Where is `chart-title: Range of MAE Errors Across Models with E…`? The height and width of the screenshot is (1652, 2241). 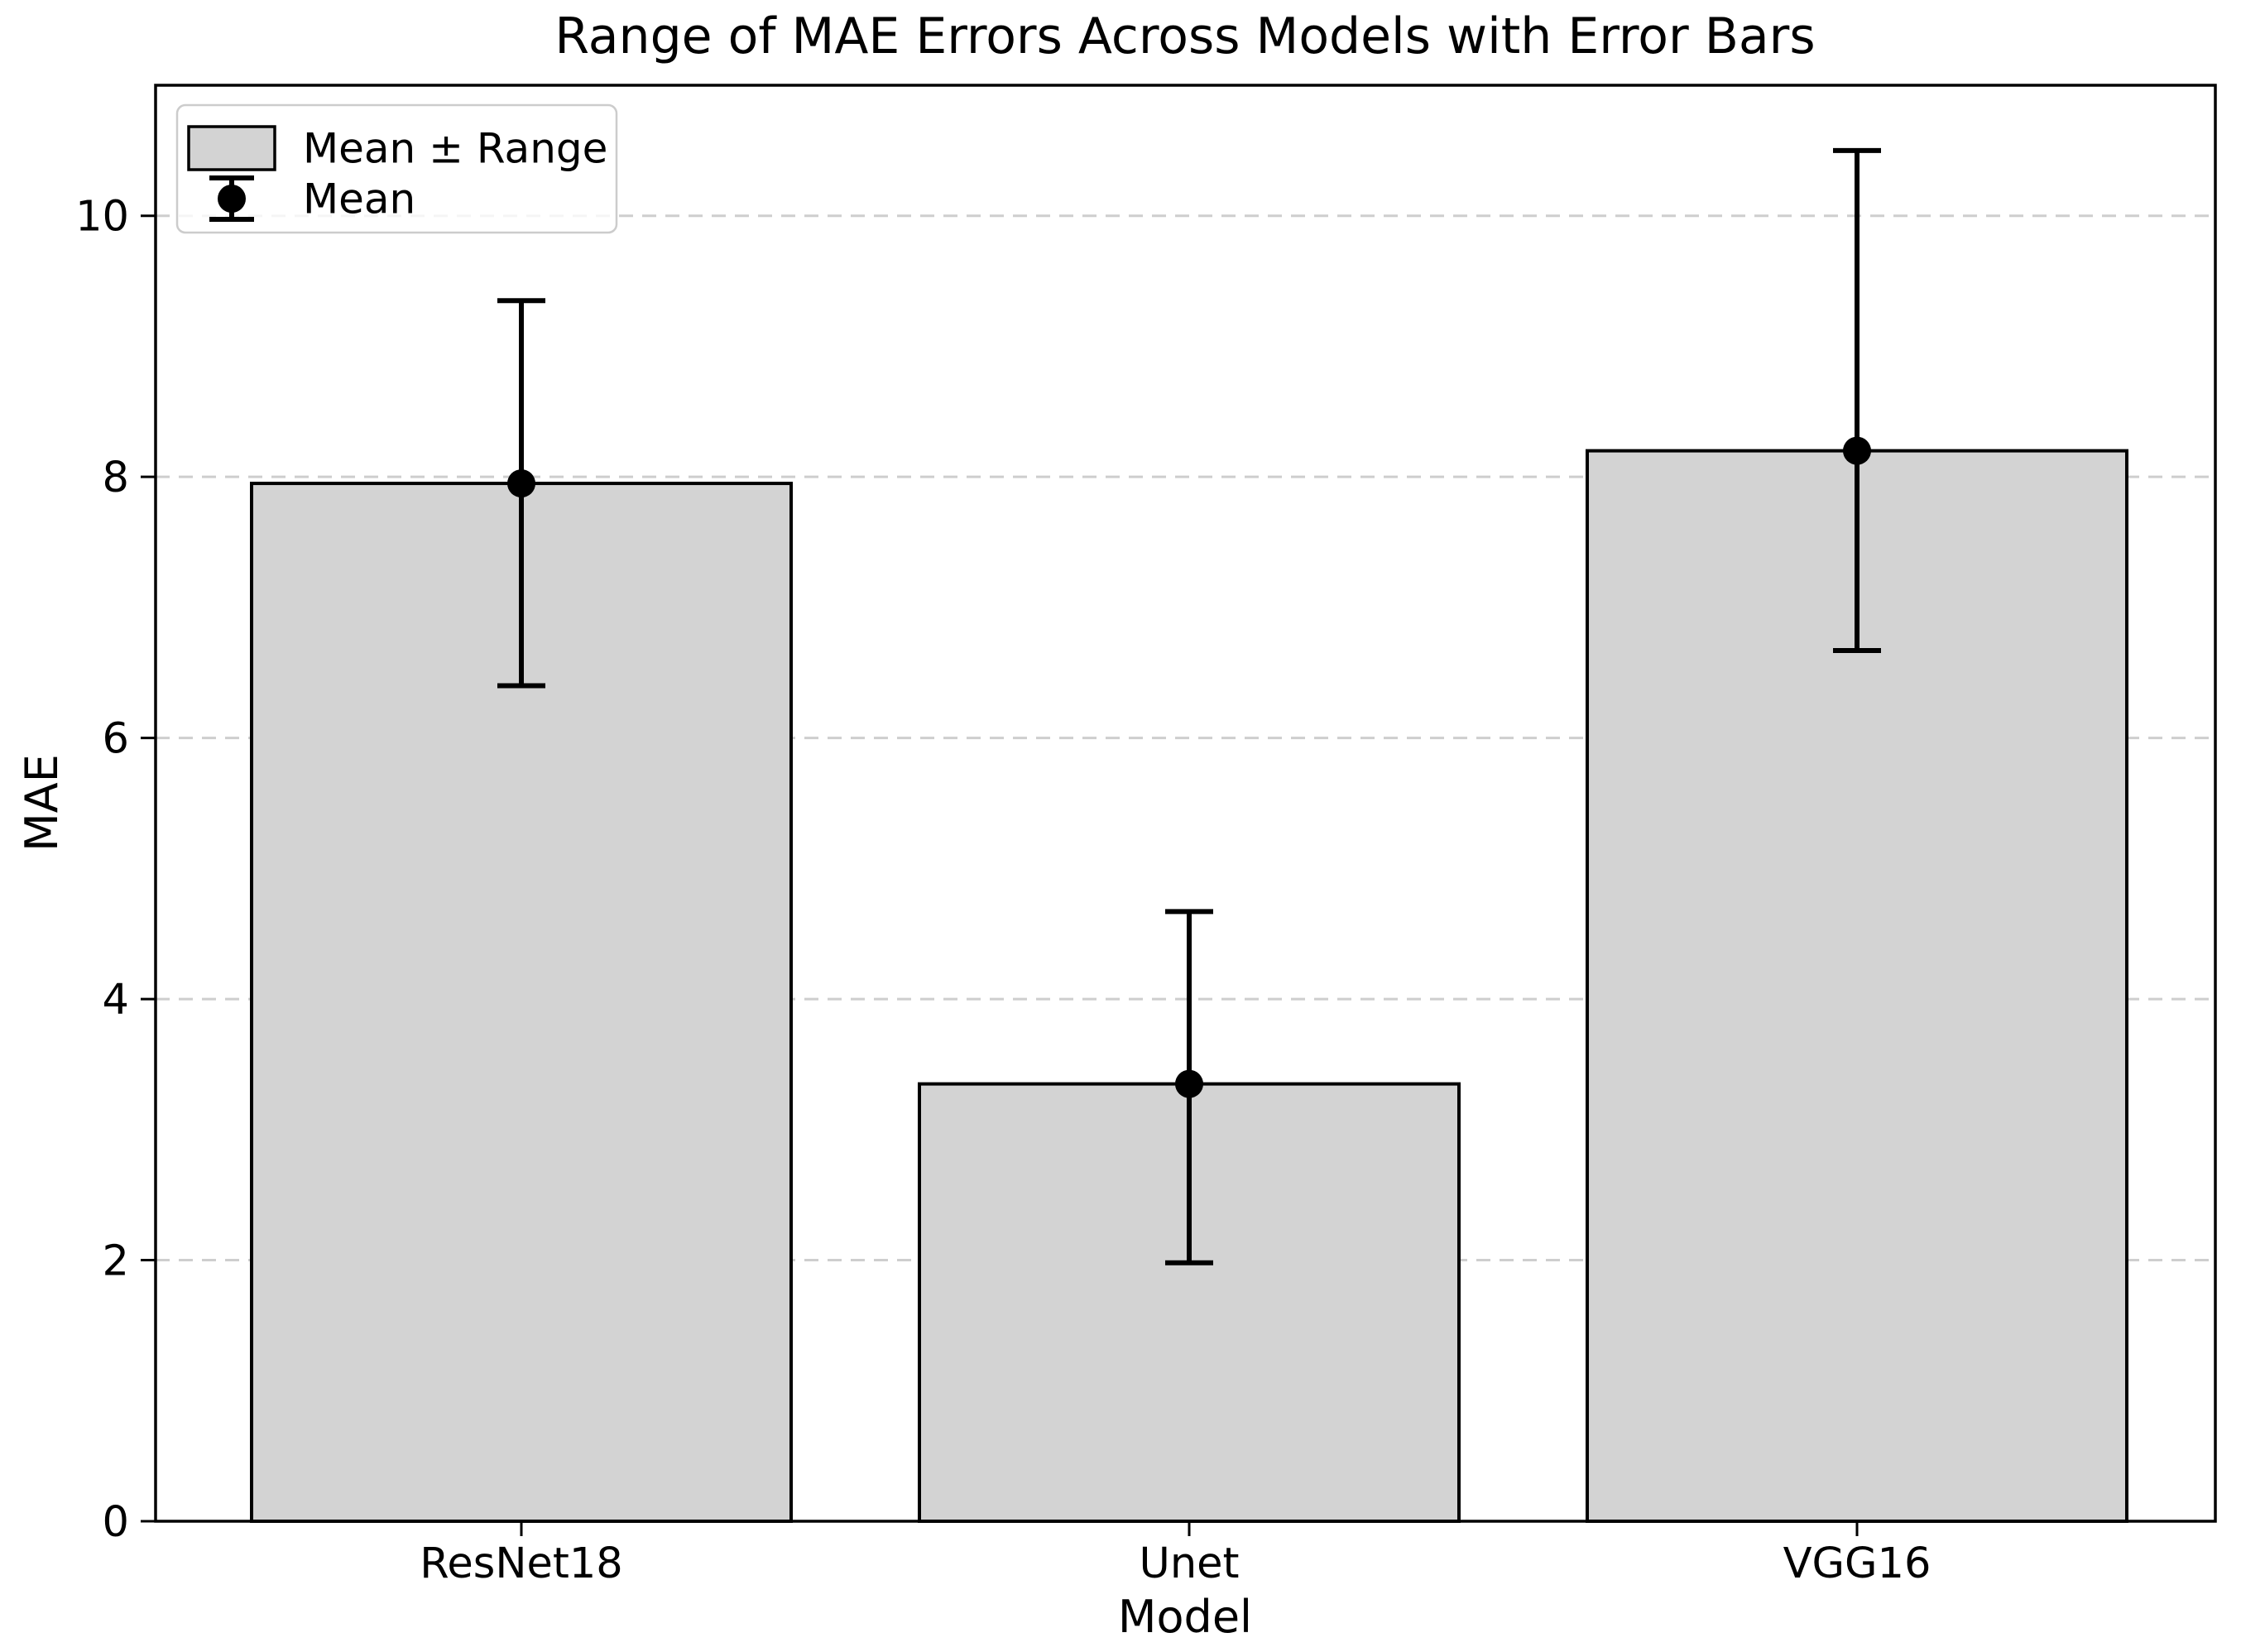 chart-title: Range of MAE Errors Across Models with E… is located at coordinates (1184, 36).